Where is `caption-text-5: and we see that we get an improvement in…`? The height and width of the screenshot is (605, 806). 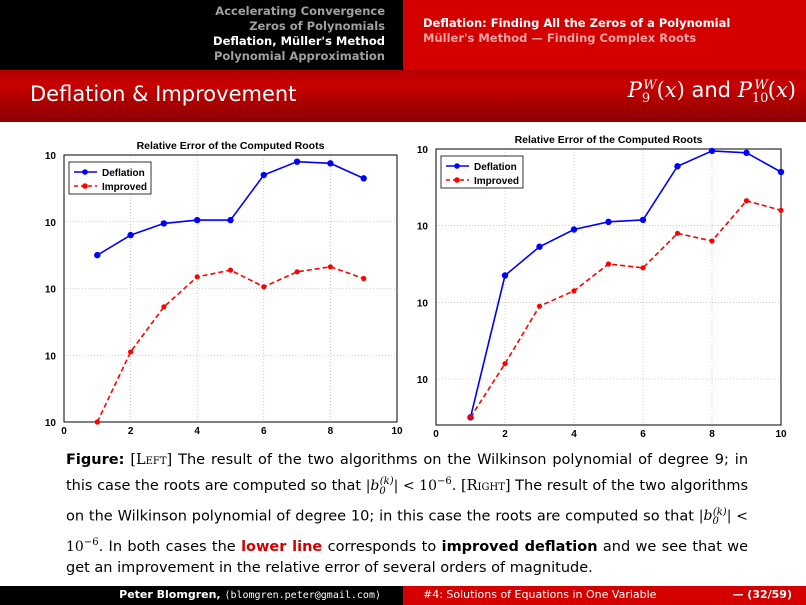 caption-text-5: and we see that we get an improvement in… is located at coordinates (407, 557).